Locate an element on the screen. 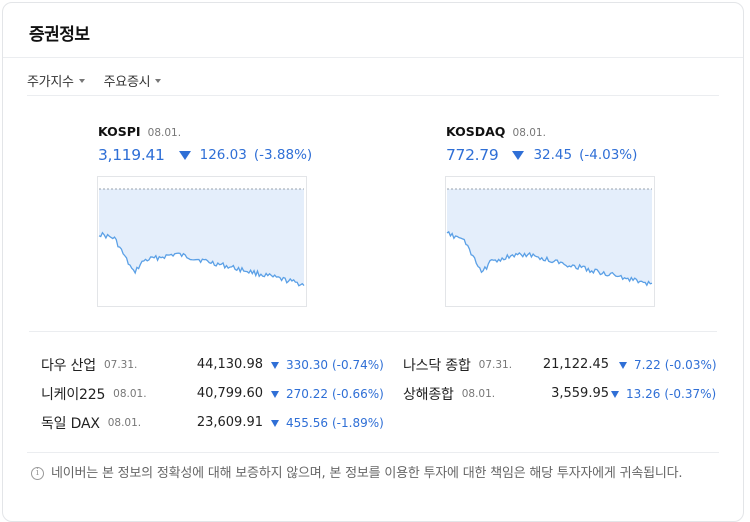  index-percent: (-4.03%) is located at coordinates (608, 155).